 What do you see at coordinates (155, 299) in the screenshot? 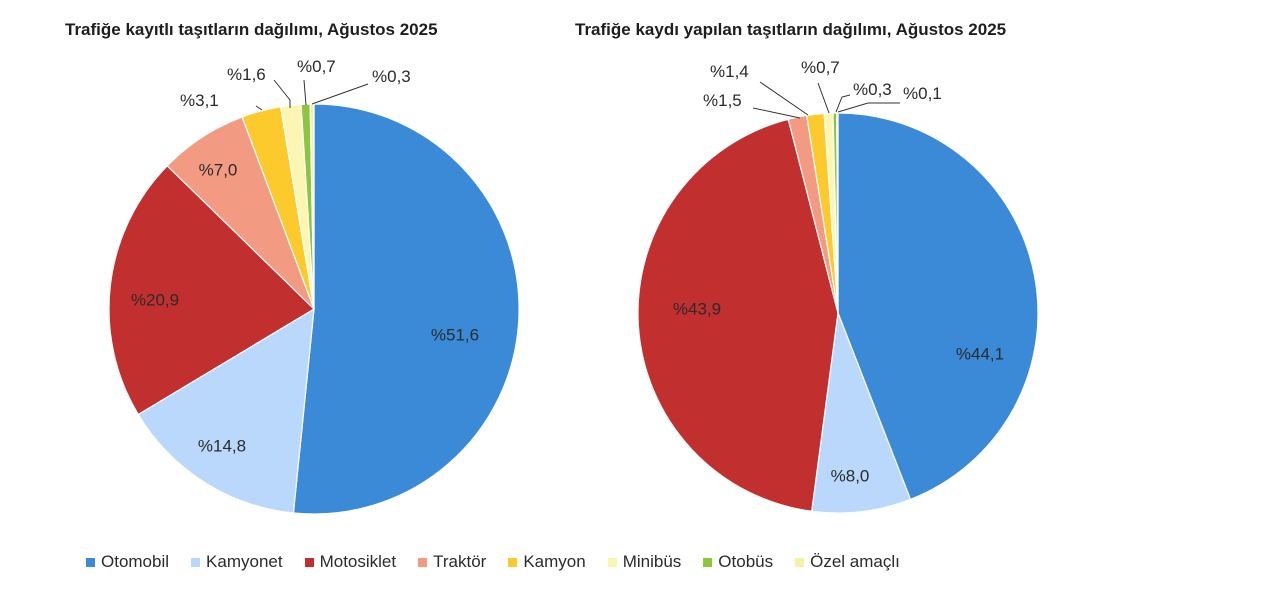
I see `data-label-motosiklet: %20,9` at bounding box center [155, 299].